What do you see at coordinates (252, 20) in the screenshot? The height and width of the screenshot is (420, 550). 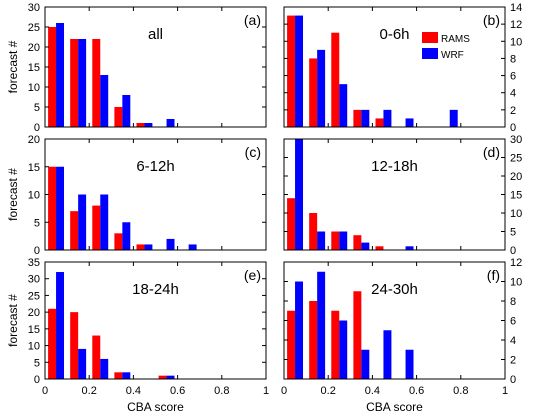 I see `panel-tag: (a)` at bounding box center [252, 20].